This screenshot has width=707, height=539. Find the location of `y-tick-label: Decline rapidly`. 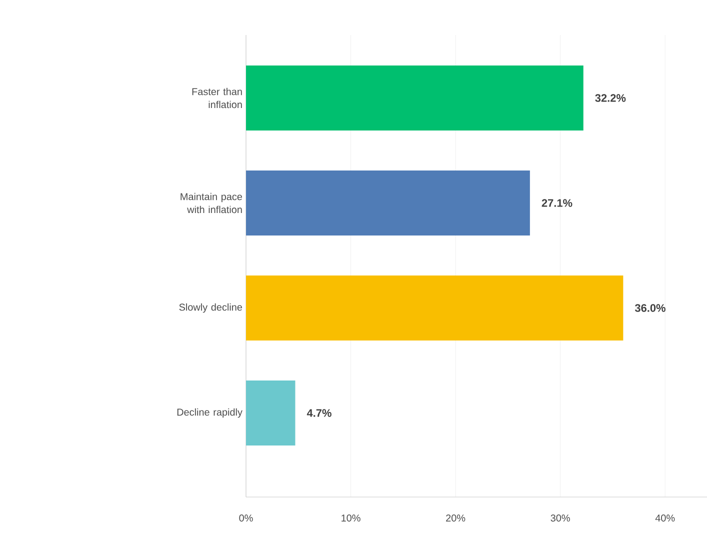

y-tick-label: Decline rapidly is located at coordinates (209, 413).